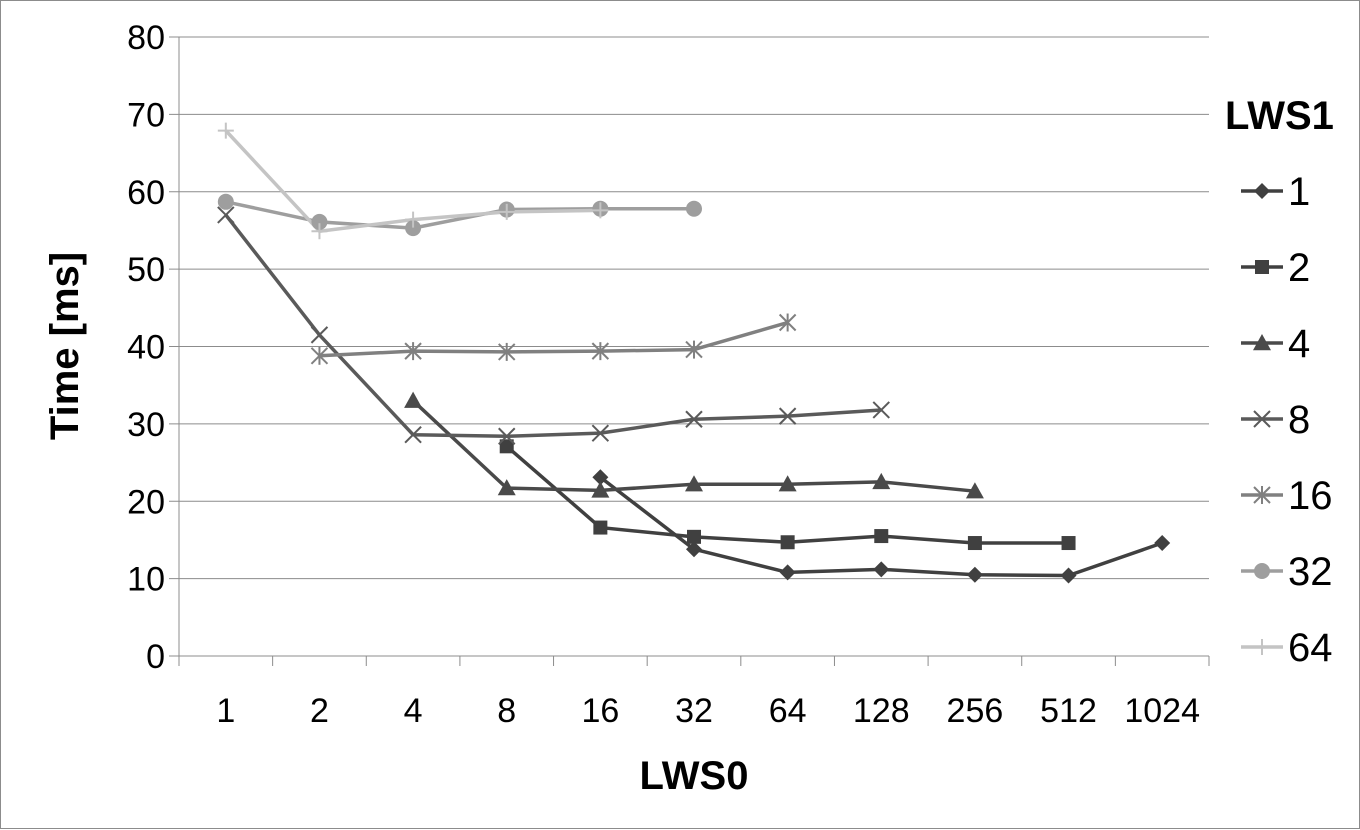 The height and width of the screenshot is (830, 1360). What do you see at coordinates (146, 425) in the screenshot?
I see `y-tick-label: 30` at bounding box center [146, 425].